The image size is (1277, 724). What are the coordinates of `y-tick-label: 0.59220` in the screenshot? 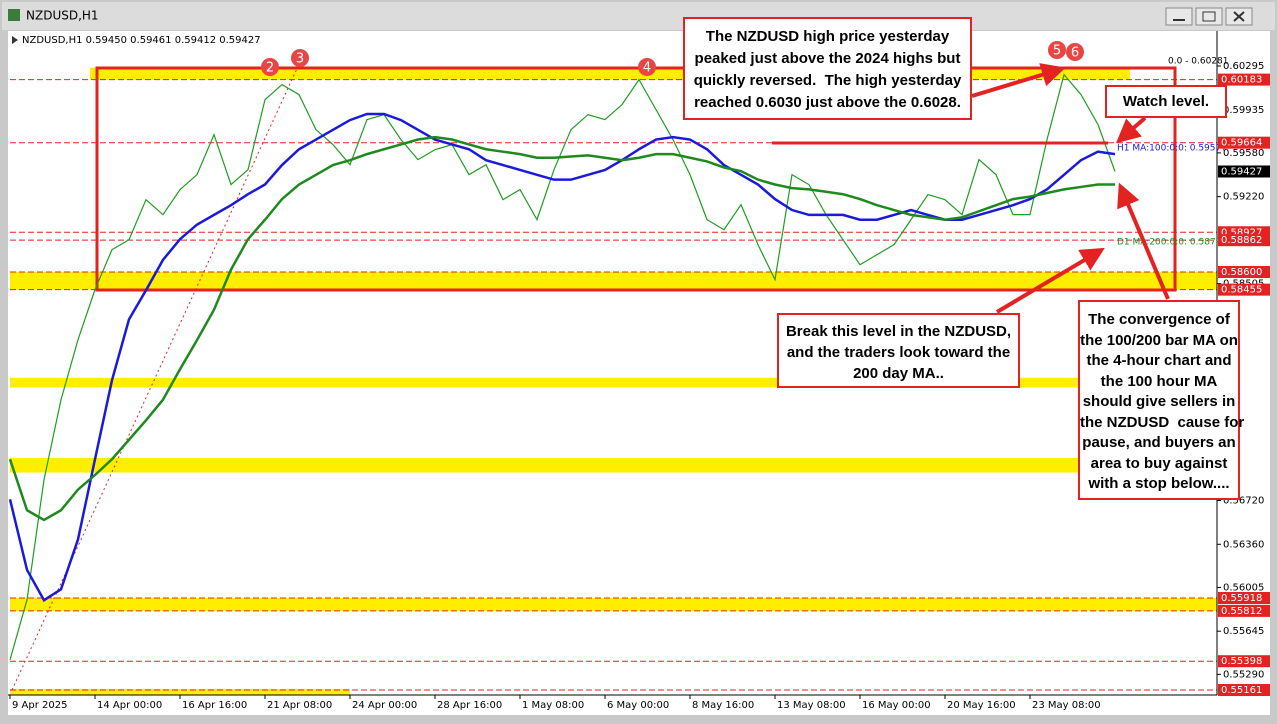 It's located at (1243, 197).